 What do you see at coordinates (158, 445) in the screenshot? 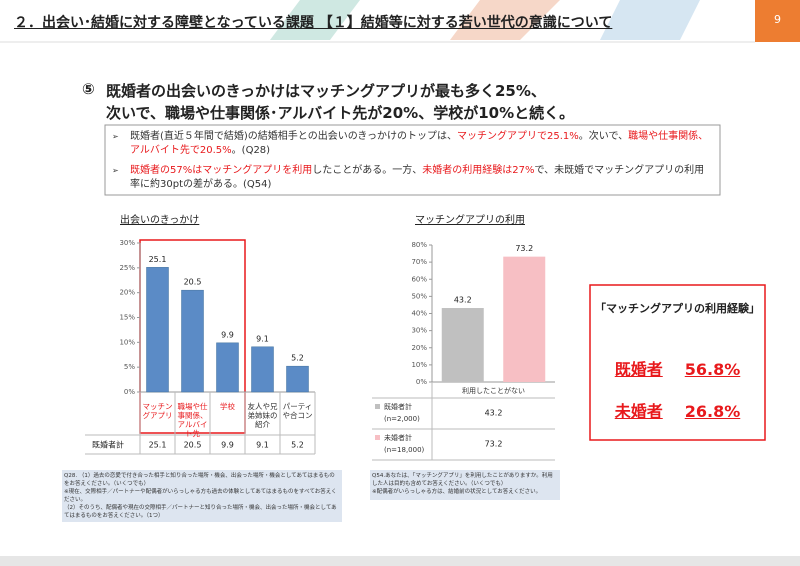
I see `table-value: 25.1` at bounding box center [158, 445].